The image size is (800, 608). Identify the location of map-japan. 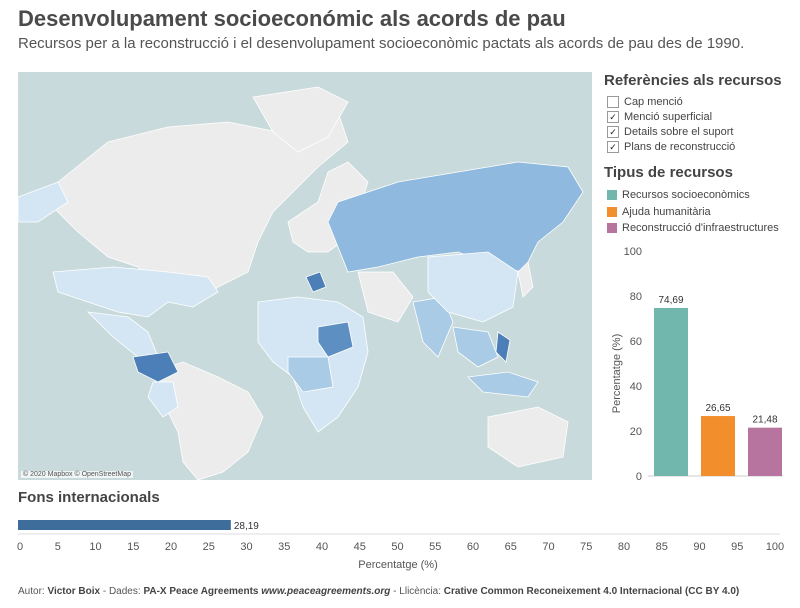
(525, 279).